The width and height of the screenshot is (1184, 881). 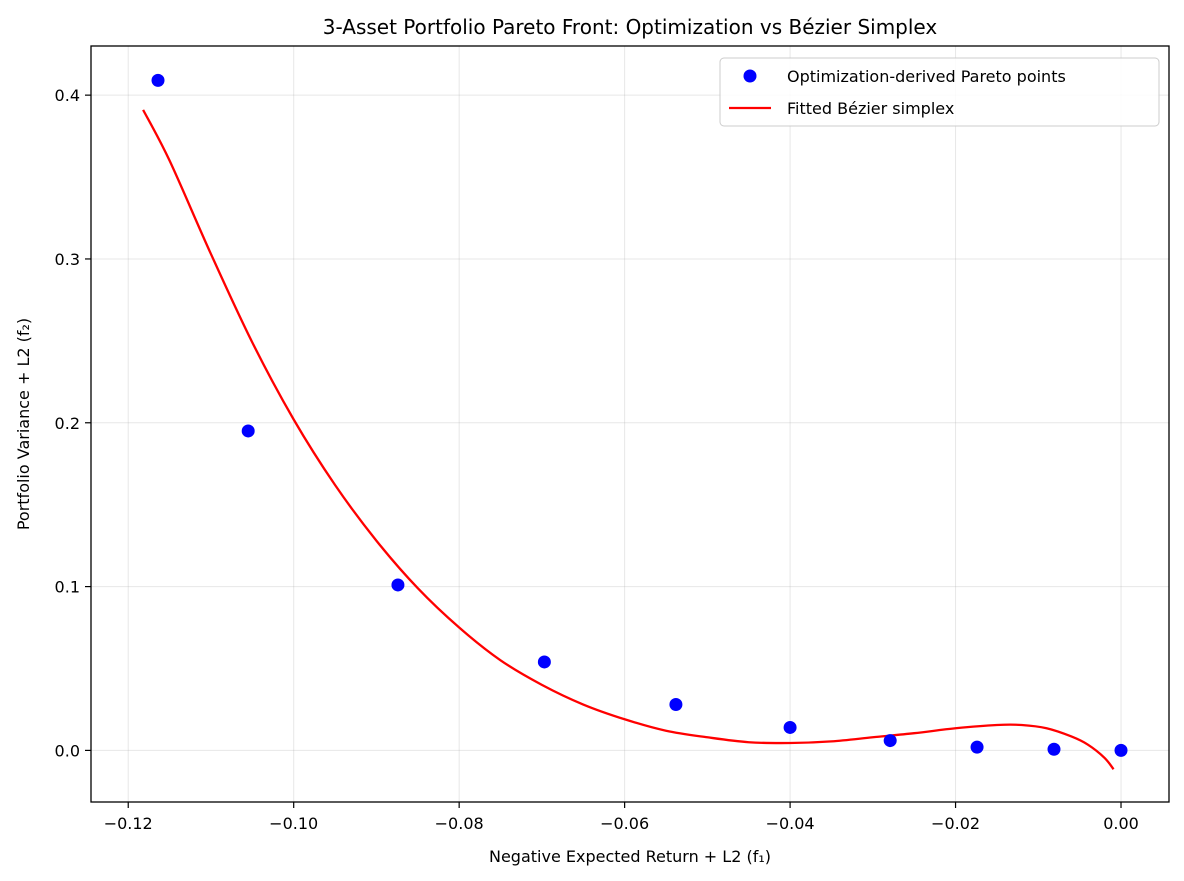 What do you see at coordinates (630, 856) in the screenshot?
I see `x-axis-label: Negative Expected Return + L2 (f₁)` at bounding box center [630, 856].